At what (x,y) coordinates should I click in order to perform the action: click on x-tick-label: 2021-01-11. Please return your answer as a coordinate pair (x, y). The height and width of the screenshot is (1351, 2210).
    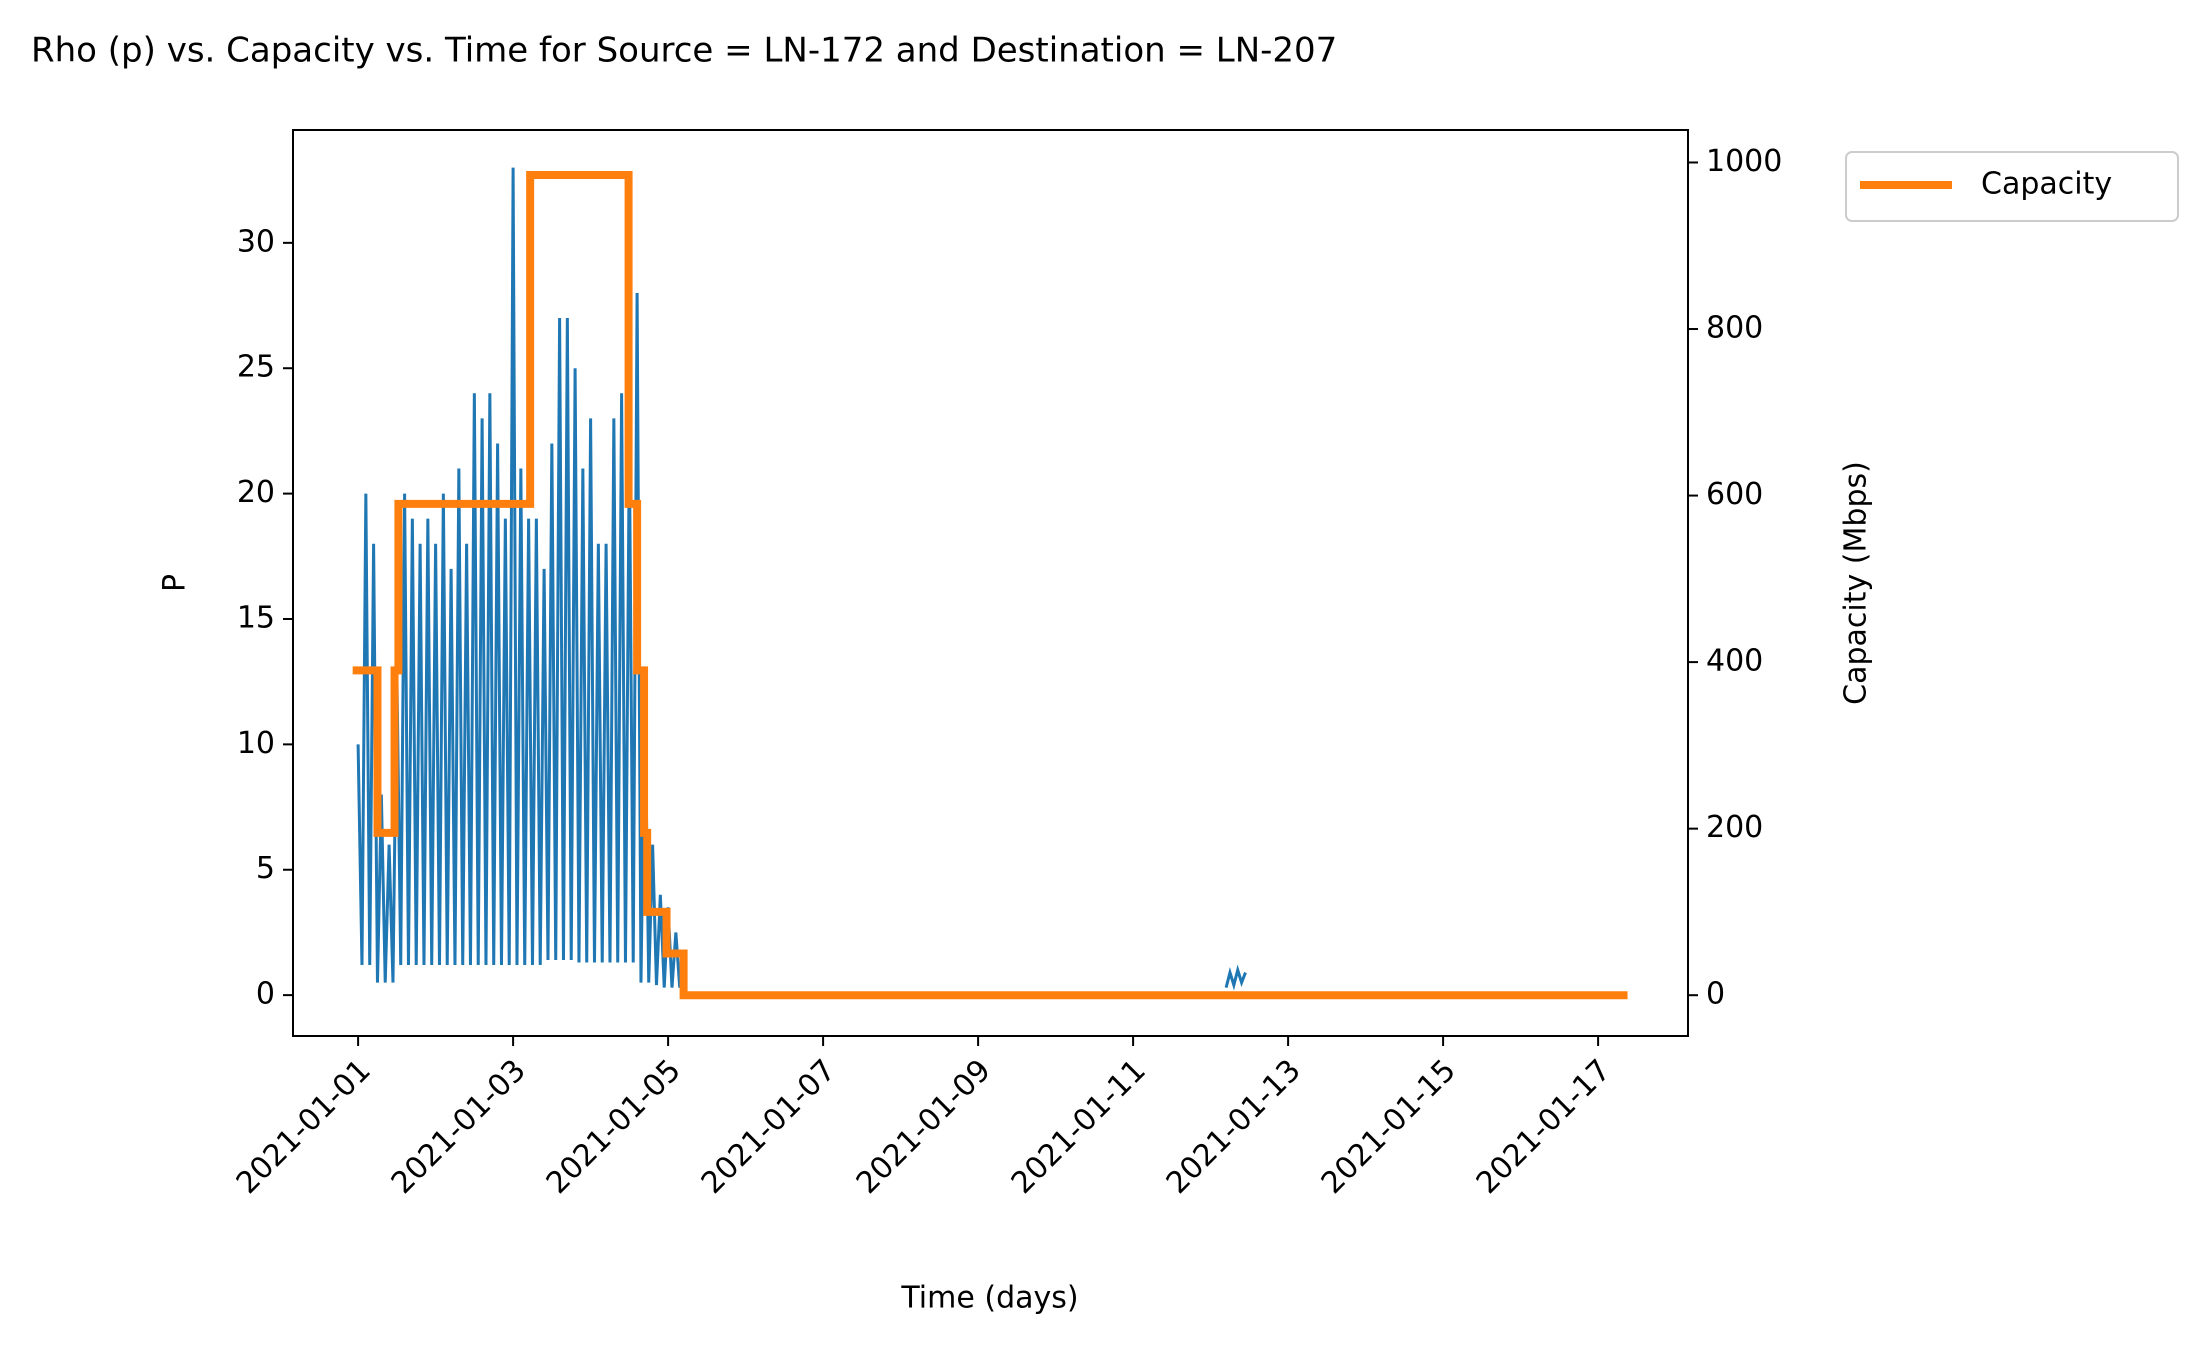
    Looking at the image, I should click on (1079, 1127).